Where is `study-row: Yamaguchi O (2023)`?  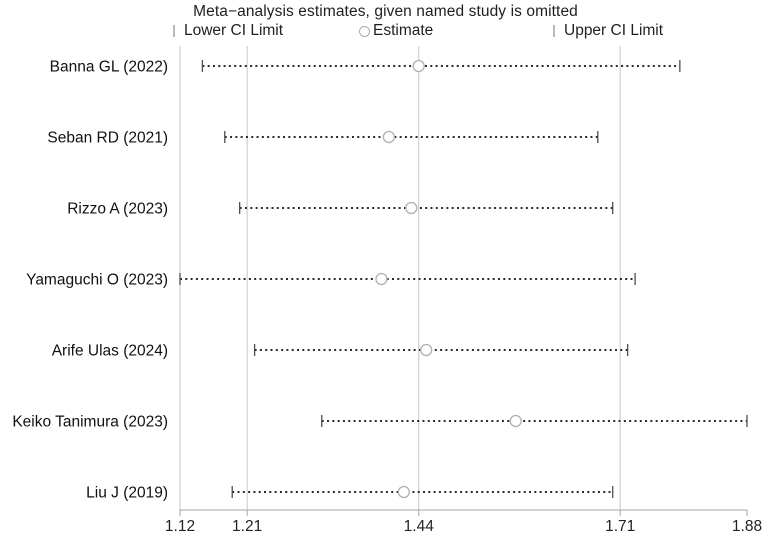
study-row: Yamaguchi O (2023) is located at coordinates (331, 280).